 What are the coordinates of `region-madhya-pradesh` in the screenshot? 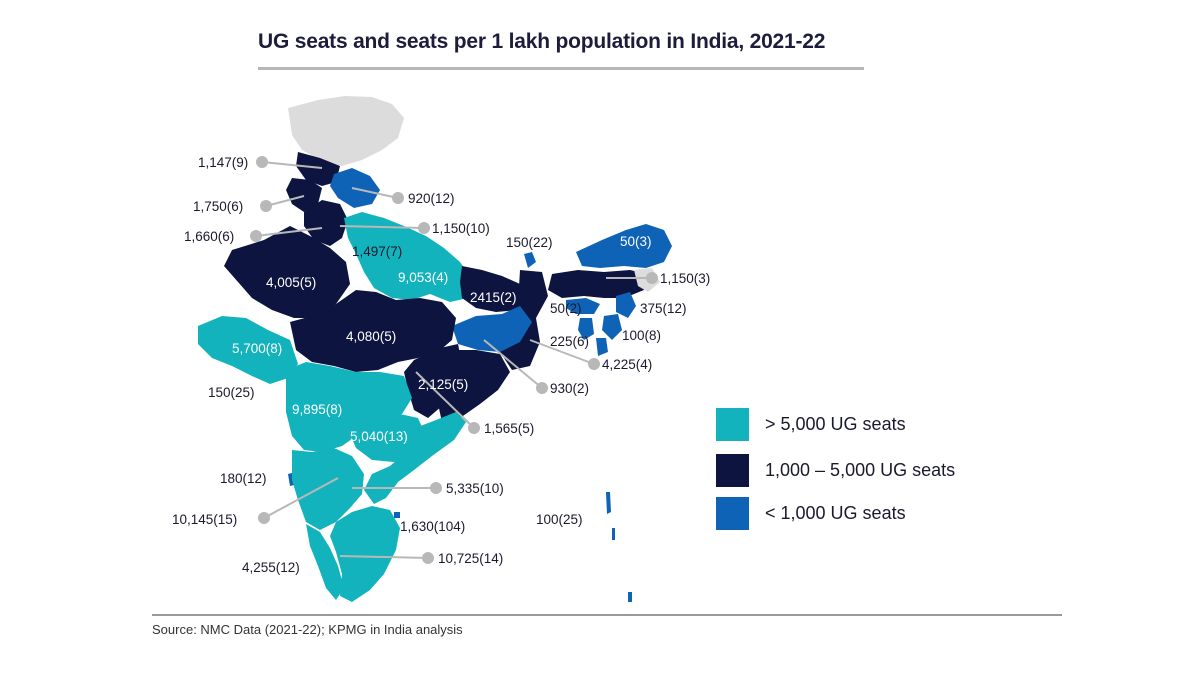 It's located at (373, 331).